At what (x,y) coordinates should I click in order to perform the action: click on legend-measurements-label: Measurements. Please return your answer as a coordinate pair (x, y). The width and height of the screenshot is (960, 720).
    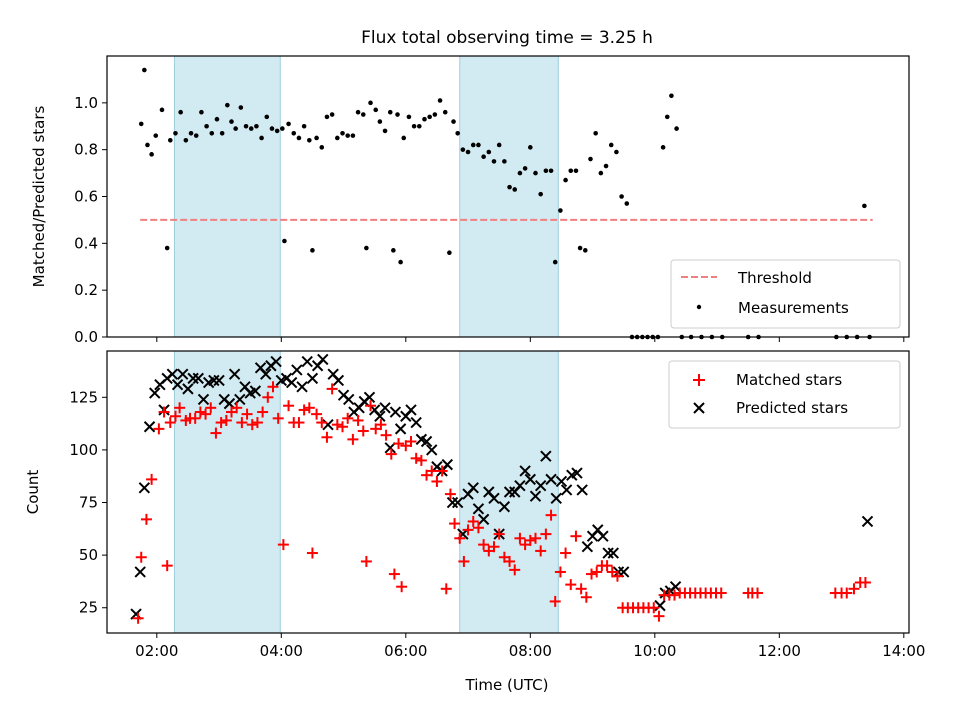
    Looking at the image, I should click on (793, 308).